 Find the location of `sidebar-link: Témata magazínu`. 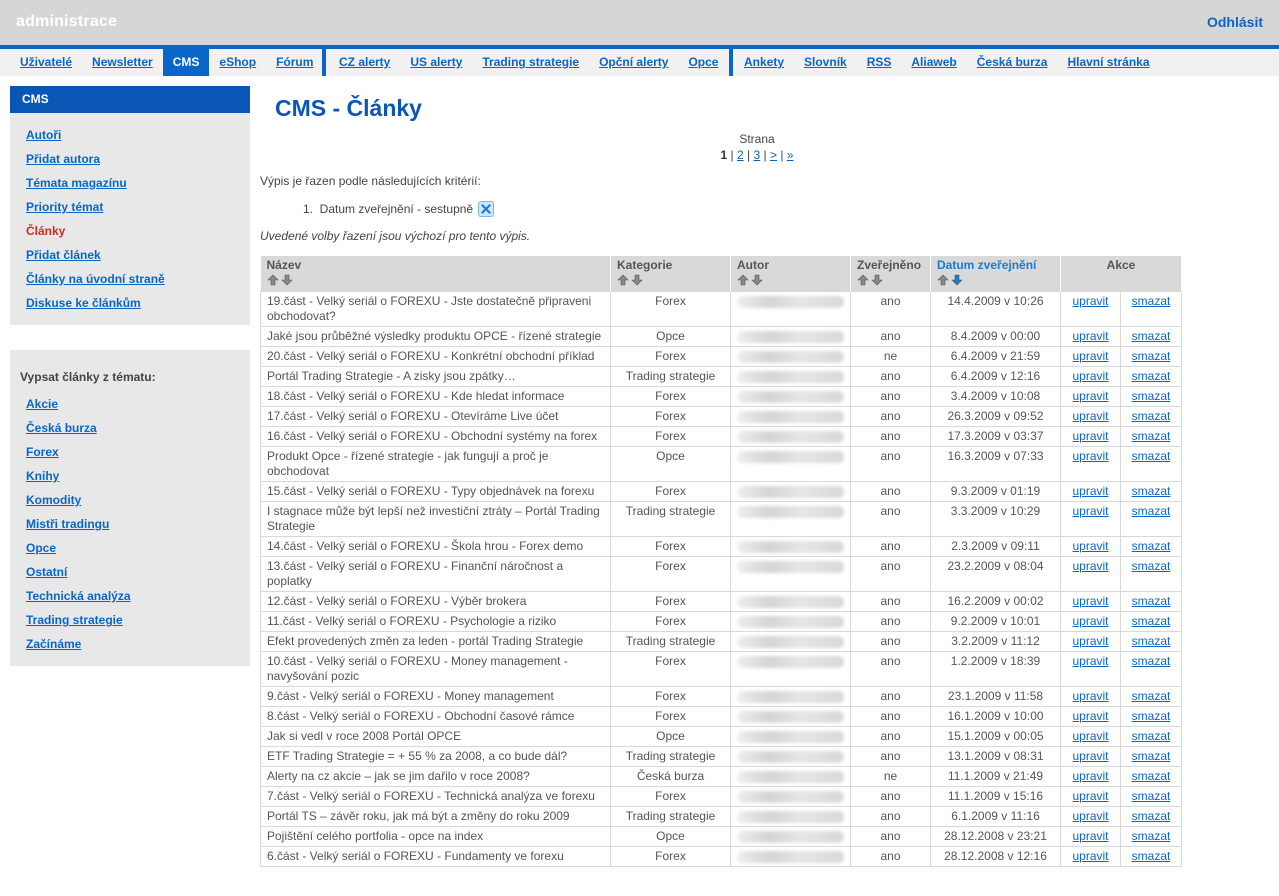

sidebar-link: Témata magazínu is located at coordinates (76, 183).